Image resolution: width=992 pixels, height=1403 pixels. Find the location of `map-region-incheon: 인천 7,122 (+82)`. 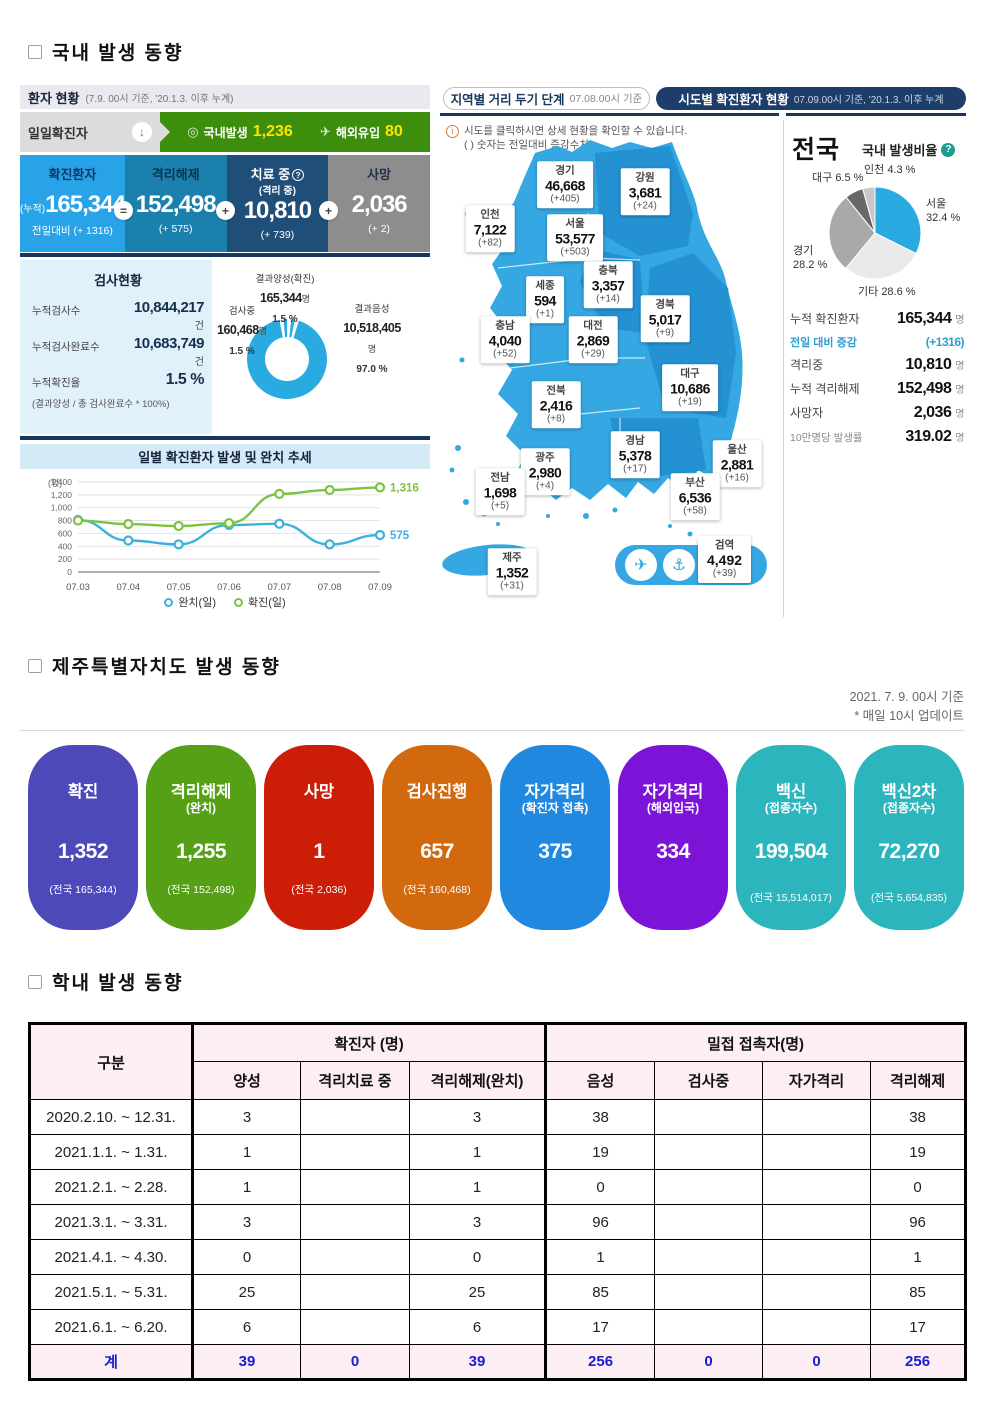

map-region-incheon: 인천 7,122 (+82) is located at coordinates (490, 229).